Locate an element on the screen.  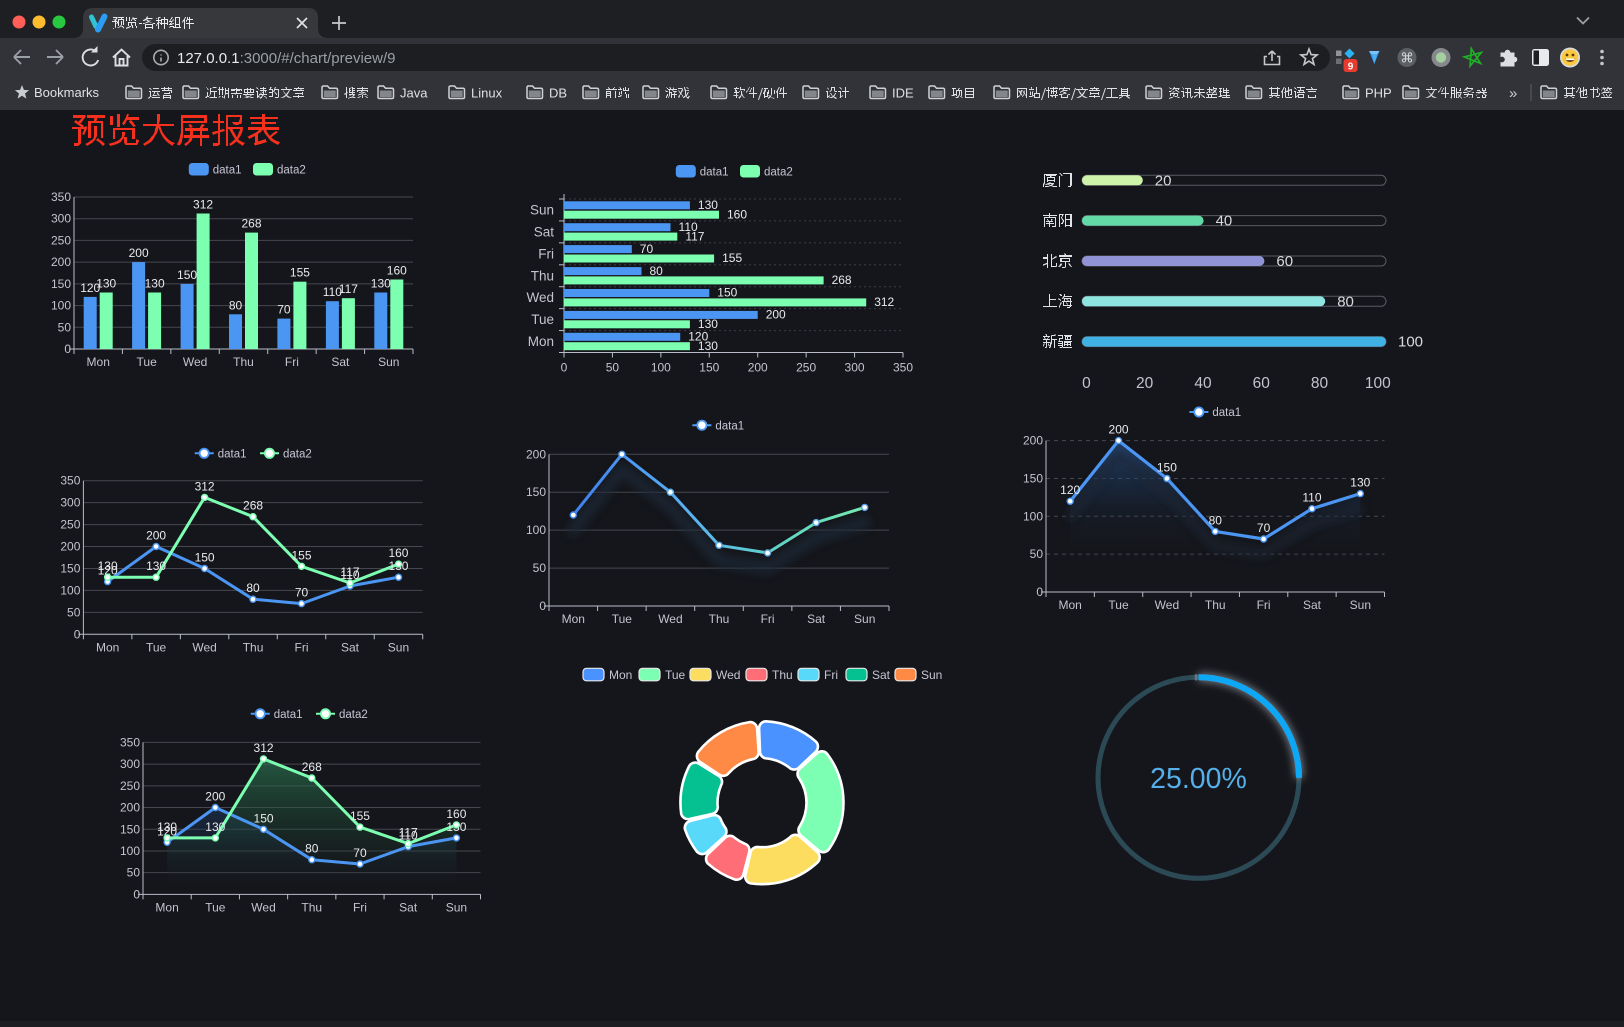
svg-text: 300 is located at coordinates (70, 503).